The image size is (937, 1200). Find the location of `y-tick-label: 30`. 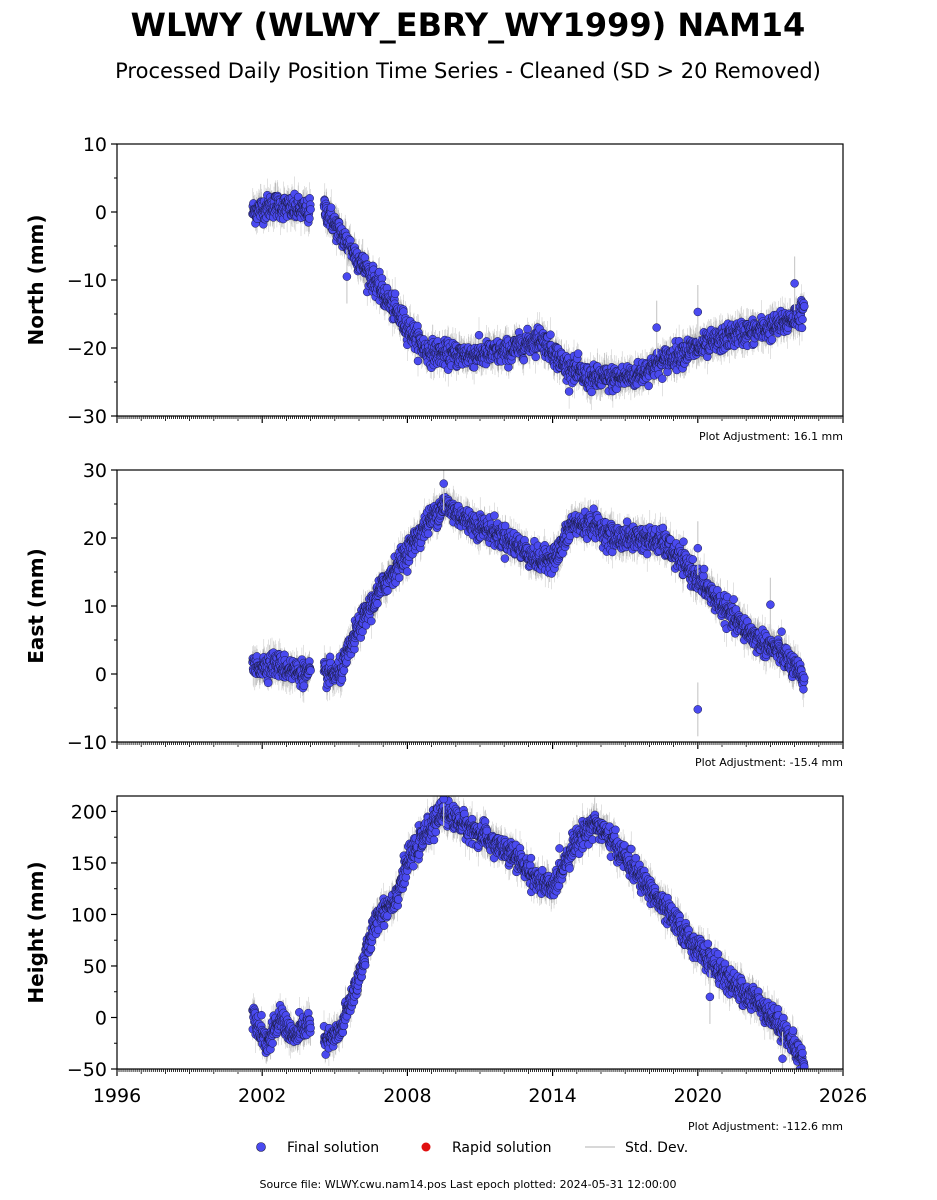

y-tick-label: 30 is located at coordinates (95, 471).